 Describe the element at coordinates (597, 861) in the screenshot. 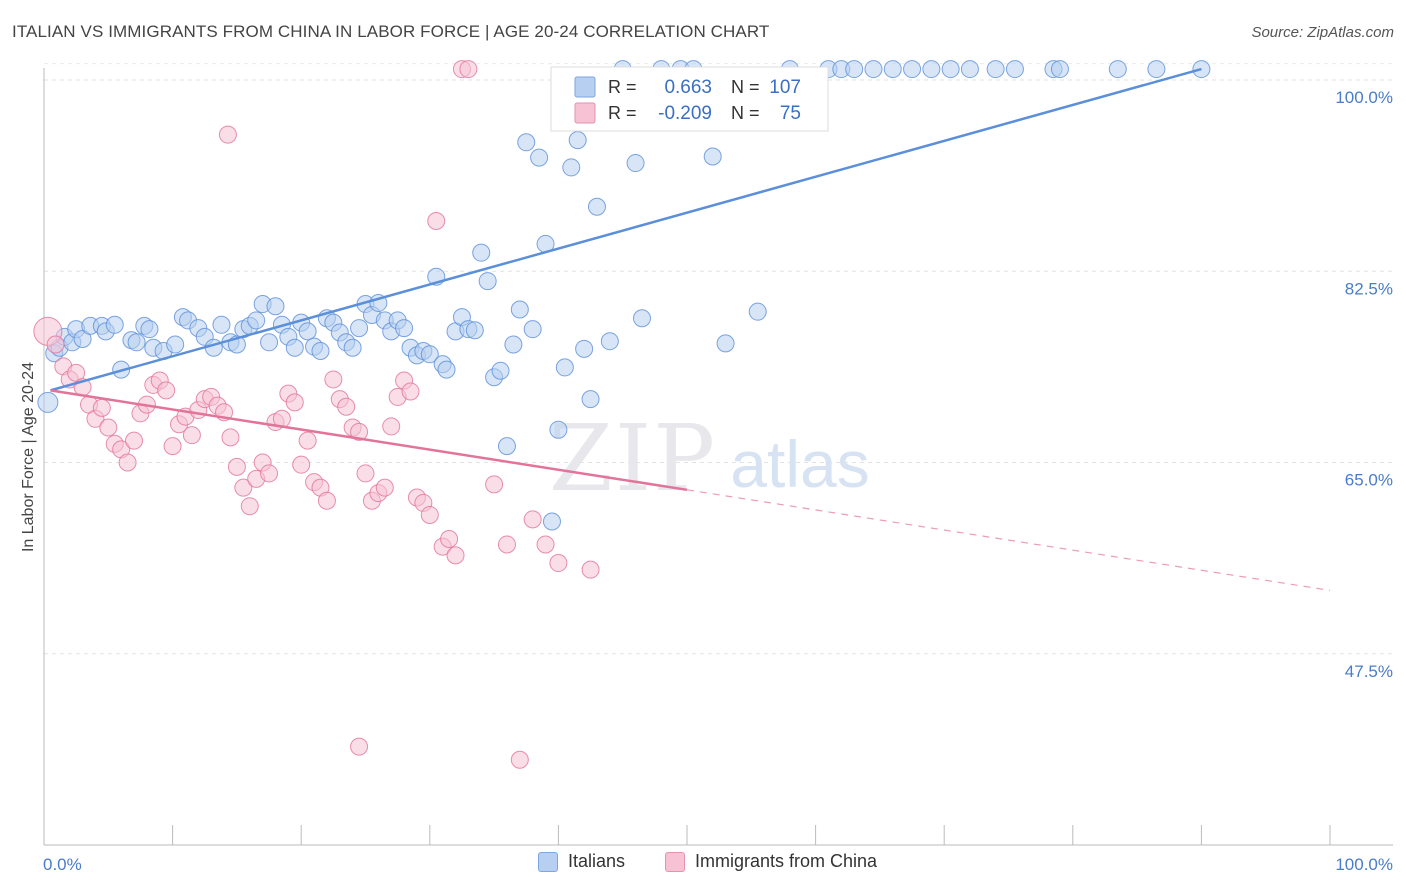

I see `legend-label-italians: Italians` at that location.